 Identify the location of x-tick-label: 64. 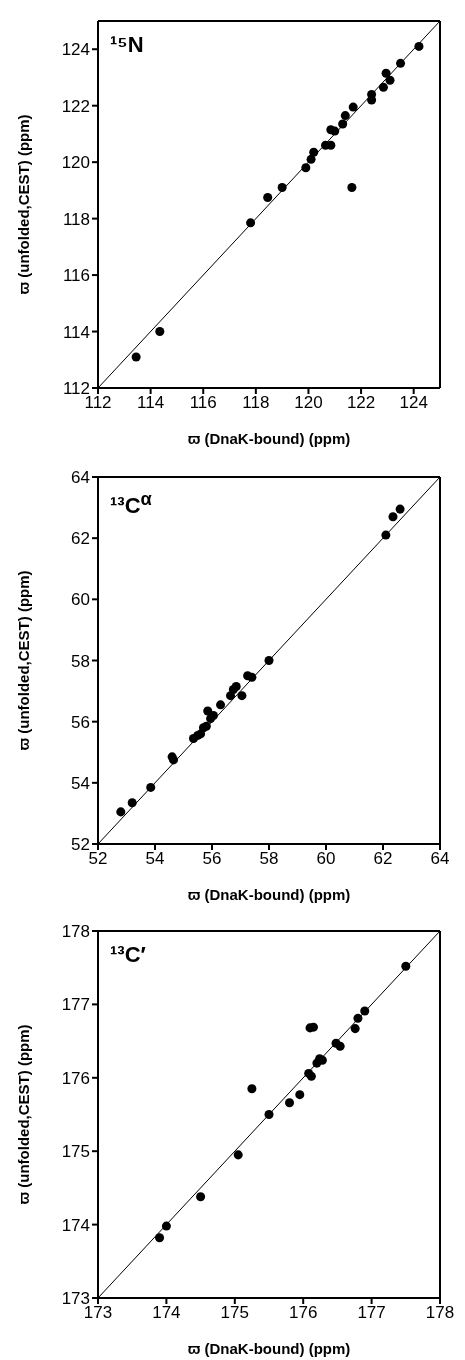
(440, 859).